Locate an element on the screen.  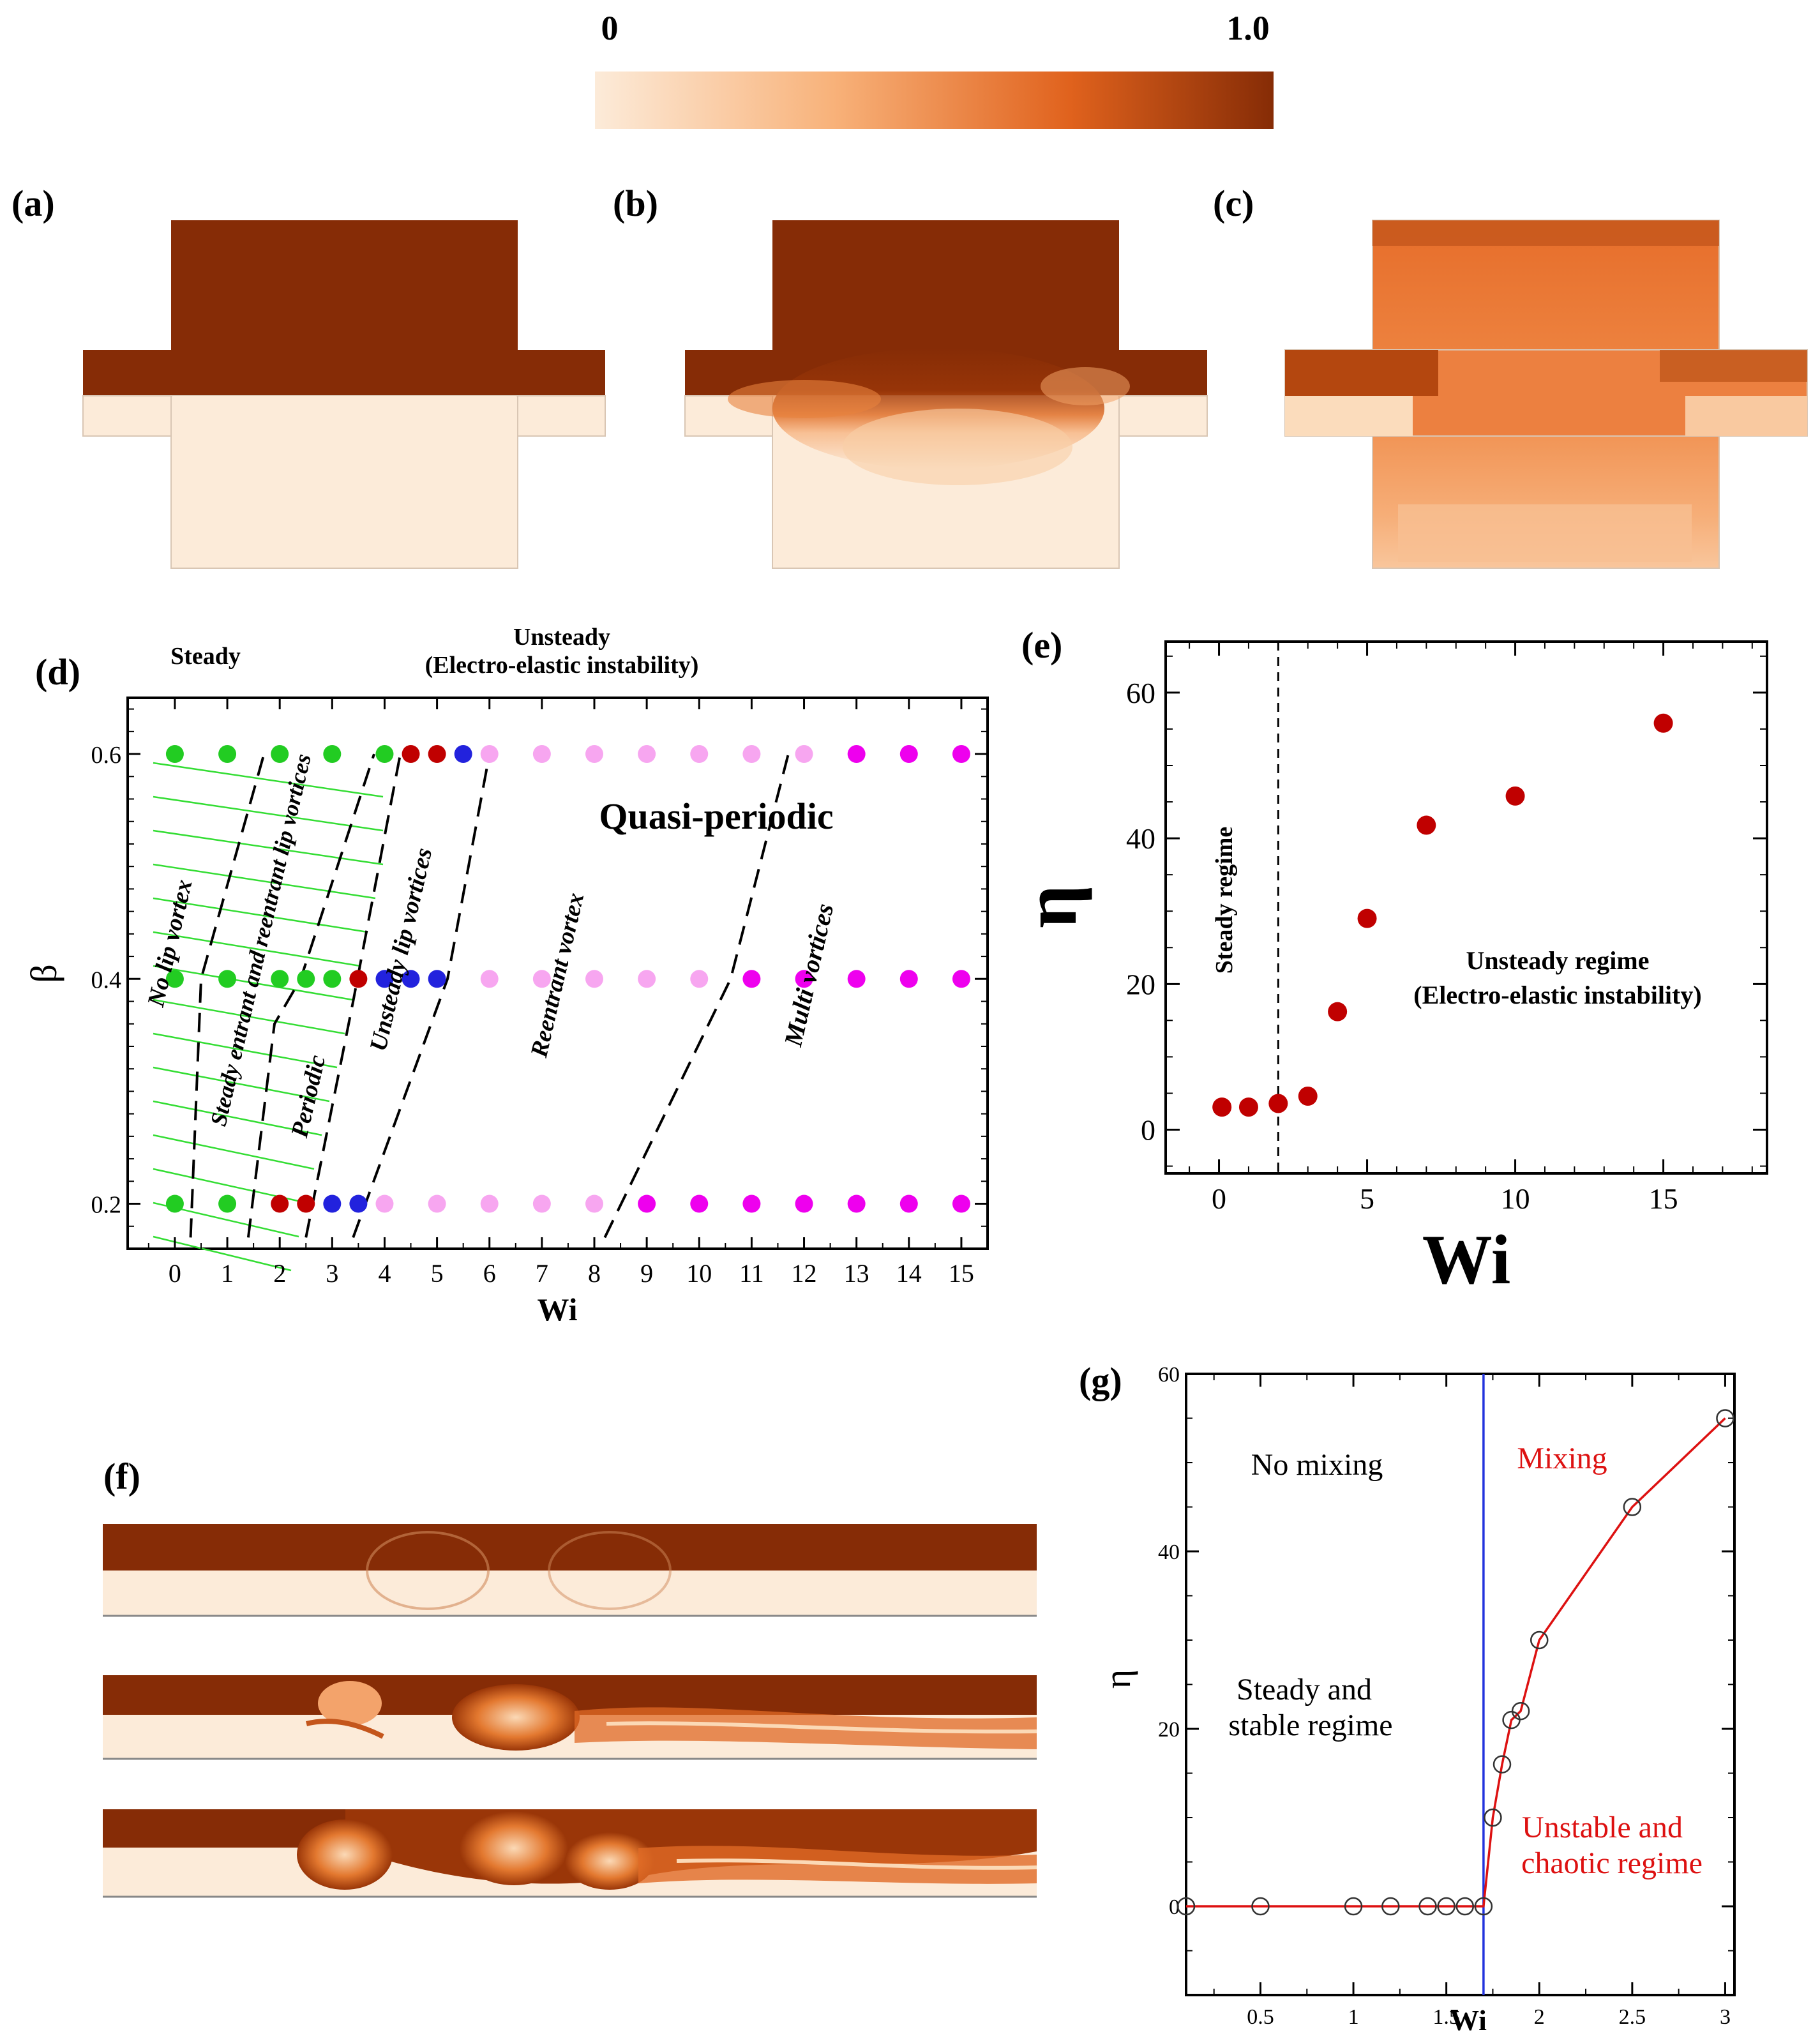
d-region-quasi-periodic: Quasi-periodic is located at coordinates (716, 816).